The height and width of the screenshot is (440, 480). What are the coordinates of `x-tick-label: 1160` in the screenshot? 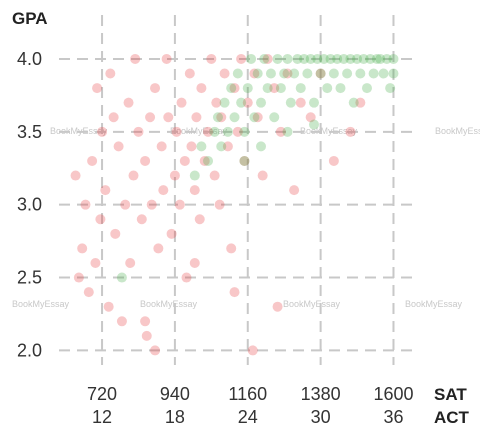 It's located at (247, 394).